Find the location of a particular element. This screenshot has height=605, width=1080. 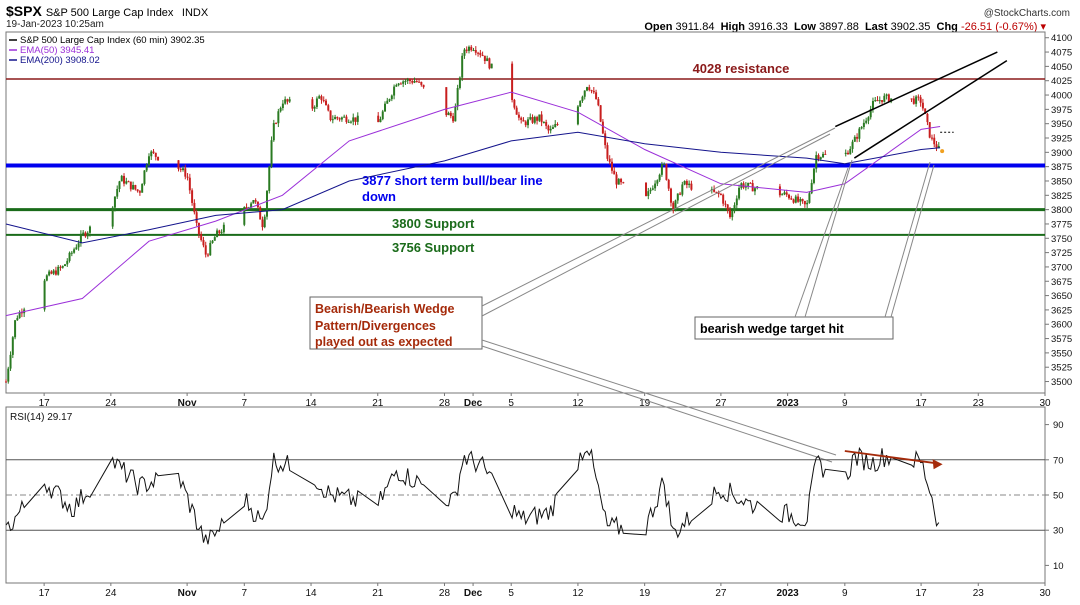

x-tick-label: 24 is located at coordinates (111, 403).